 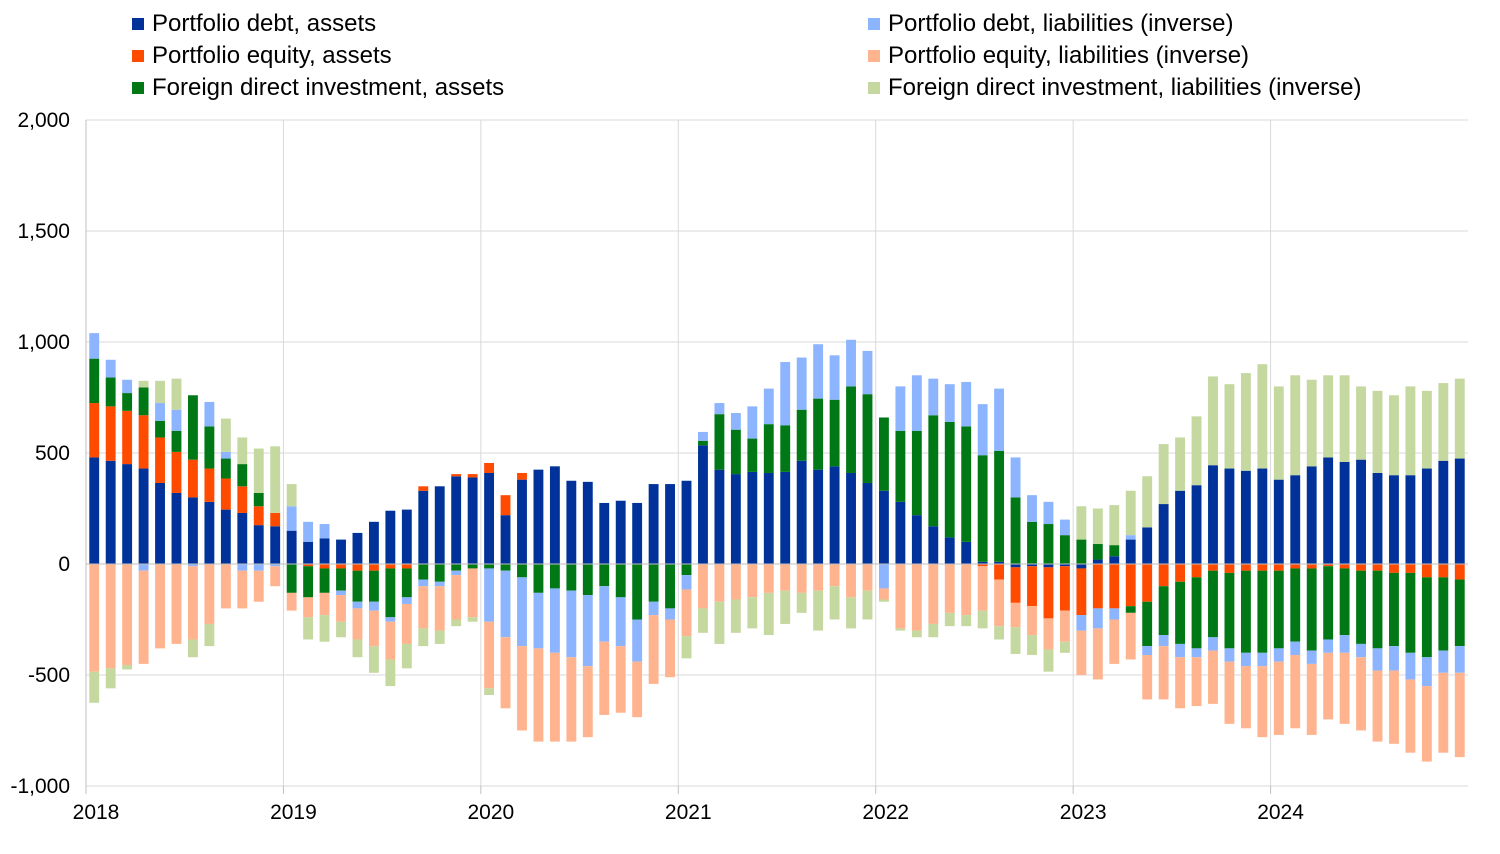 What do you see at coordinates (272, 55) in the screenshot?
I see `legend-label: Portfolio equity, assets` at bounding box center [272, 55].